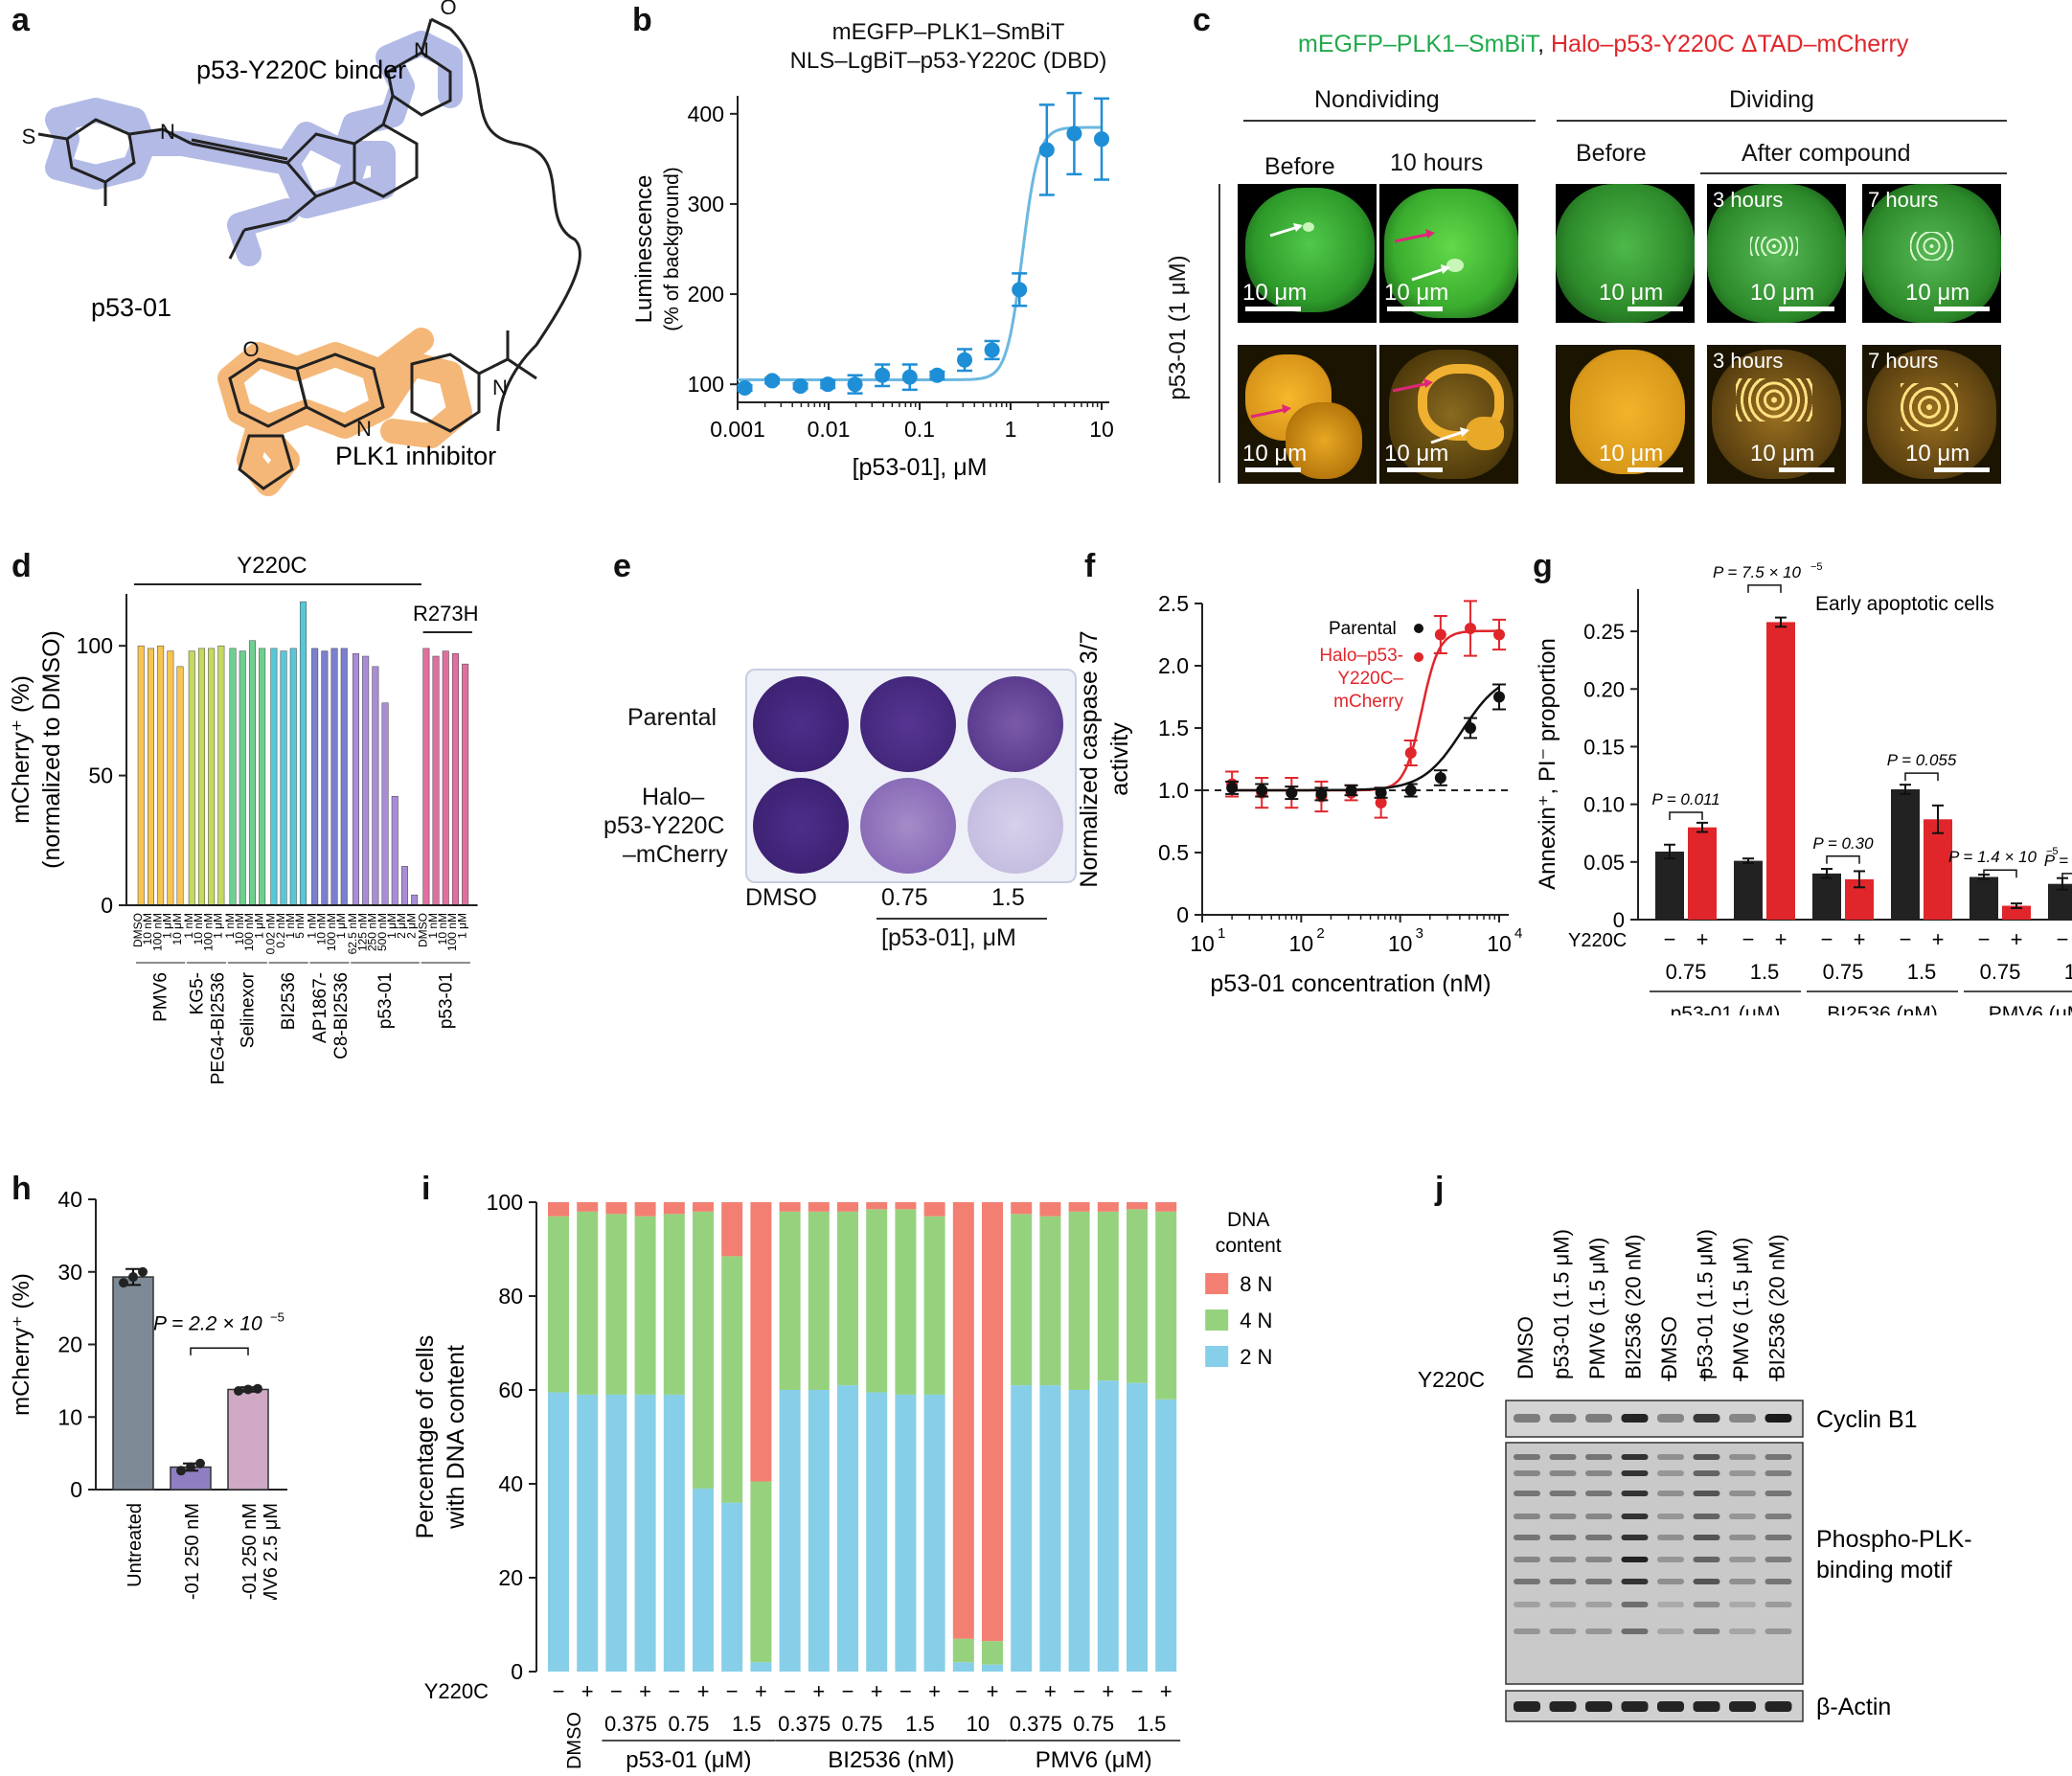 This screenshot has height=1776, width=2072. What do you see at coordinates (978, 1724) in the screenshot?
I see `dose-label: 10` at bounding box center [978, 1724].